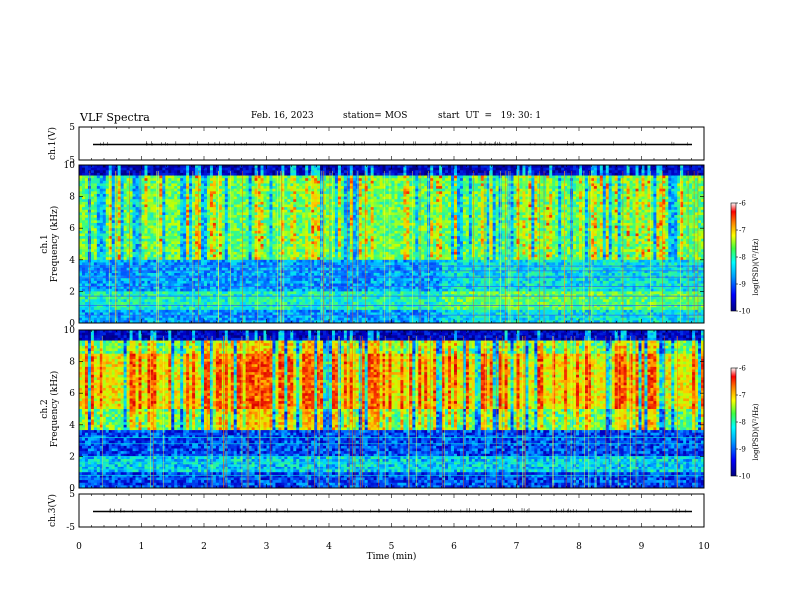 The height and width of the screenshot is (612, 792). What do you see at coordinates (70, 528) in the screenshot?
I see `waveform-3-ytick-label: -5` at bounding box center [70, 528].